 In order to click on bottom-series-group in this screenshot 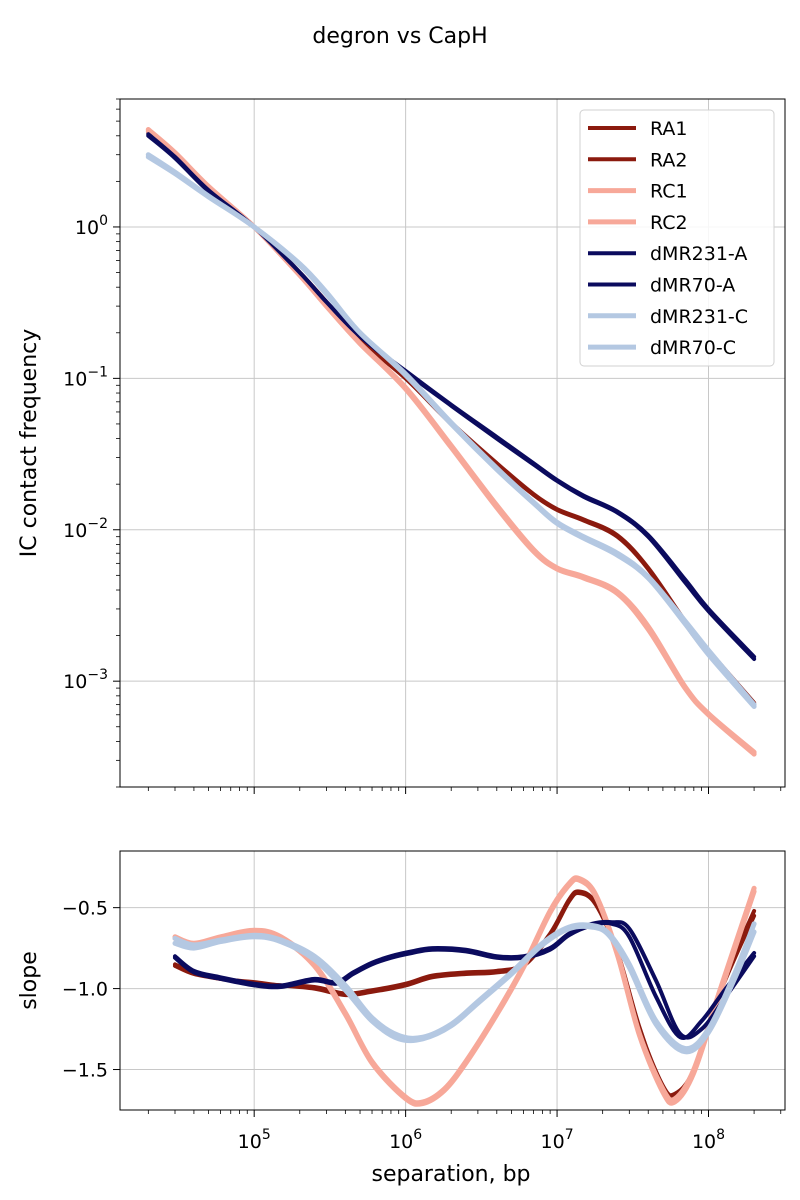, I will do `click(464, 991)`.